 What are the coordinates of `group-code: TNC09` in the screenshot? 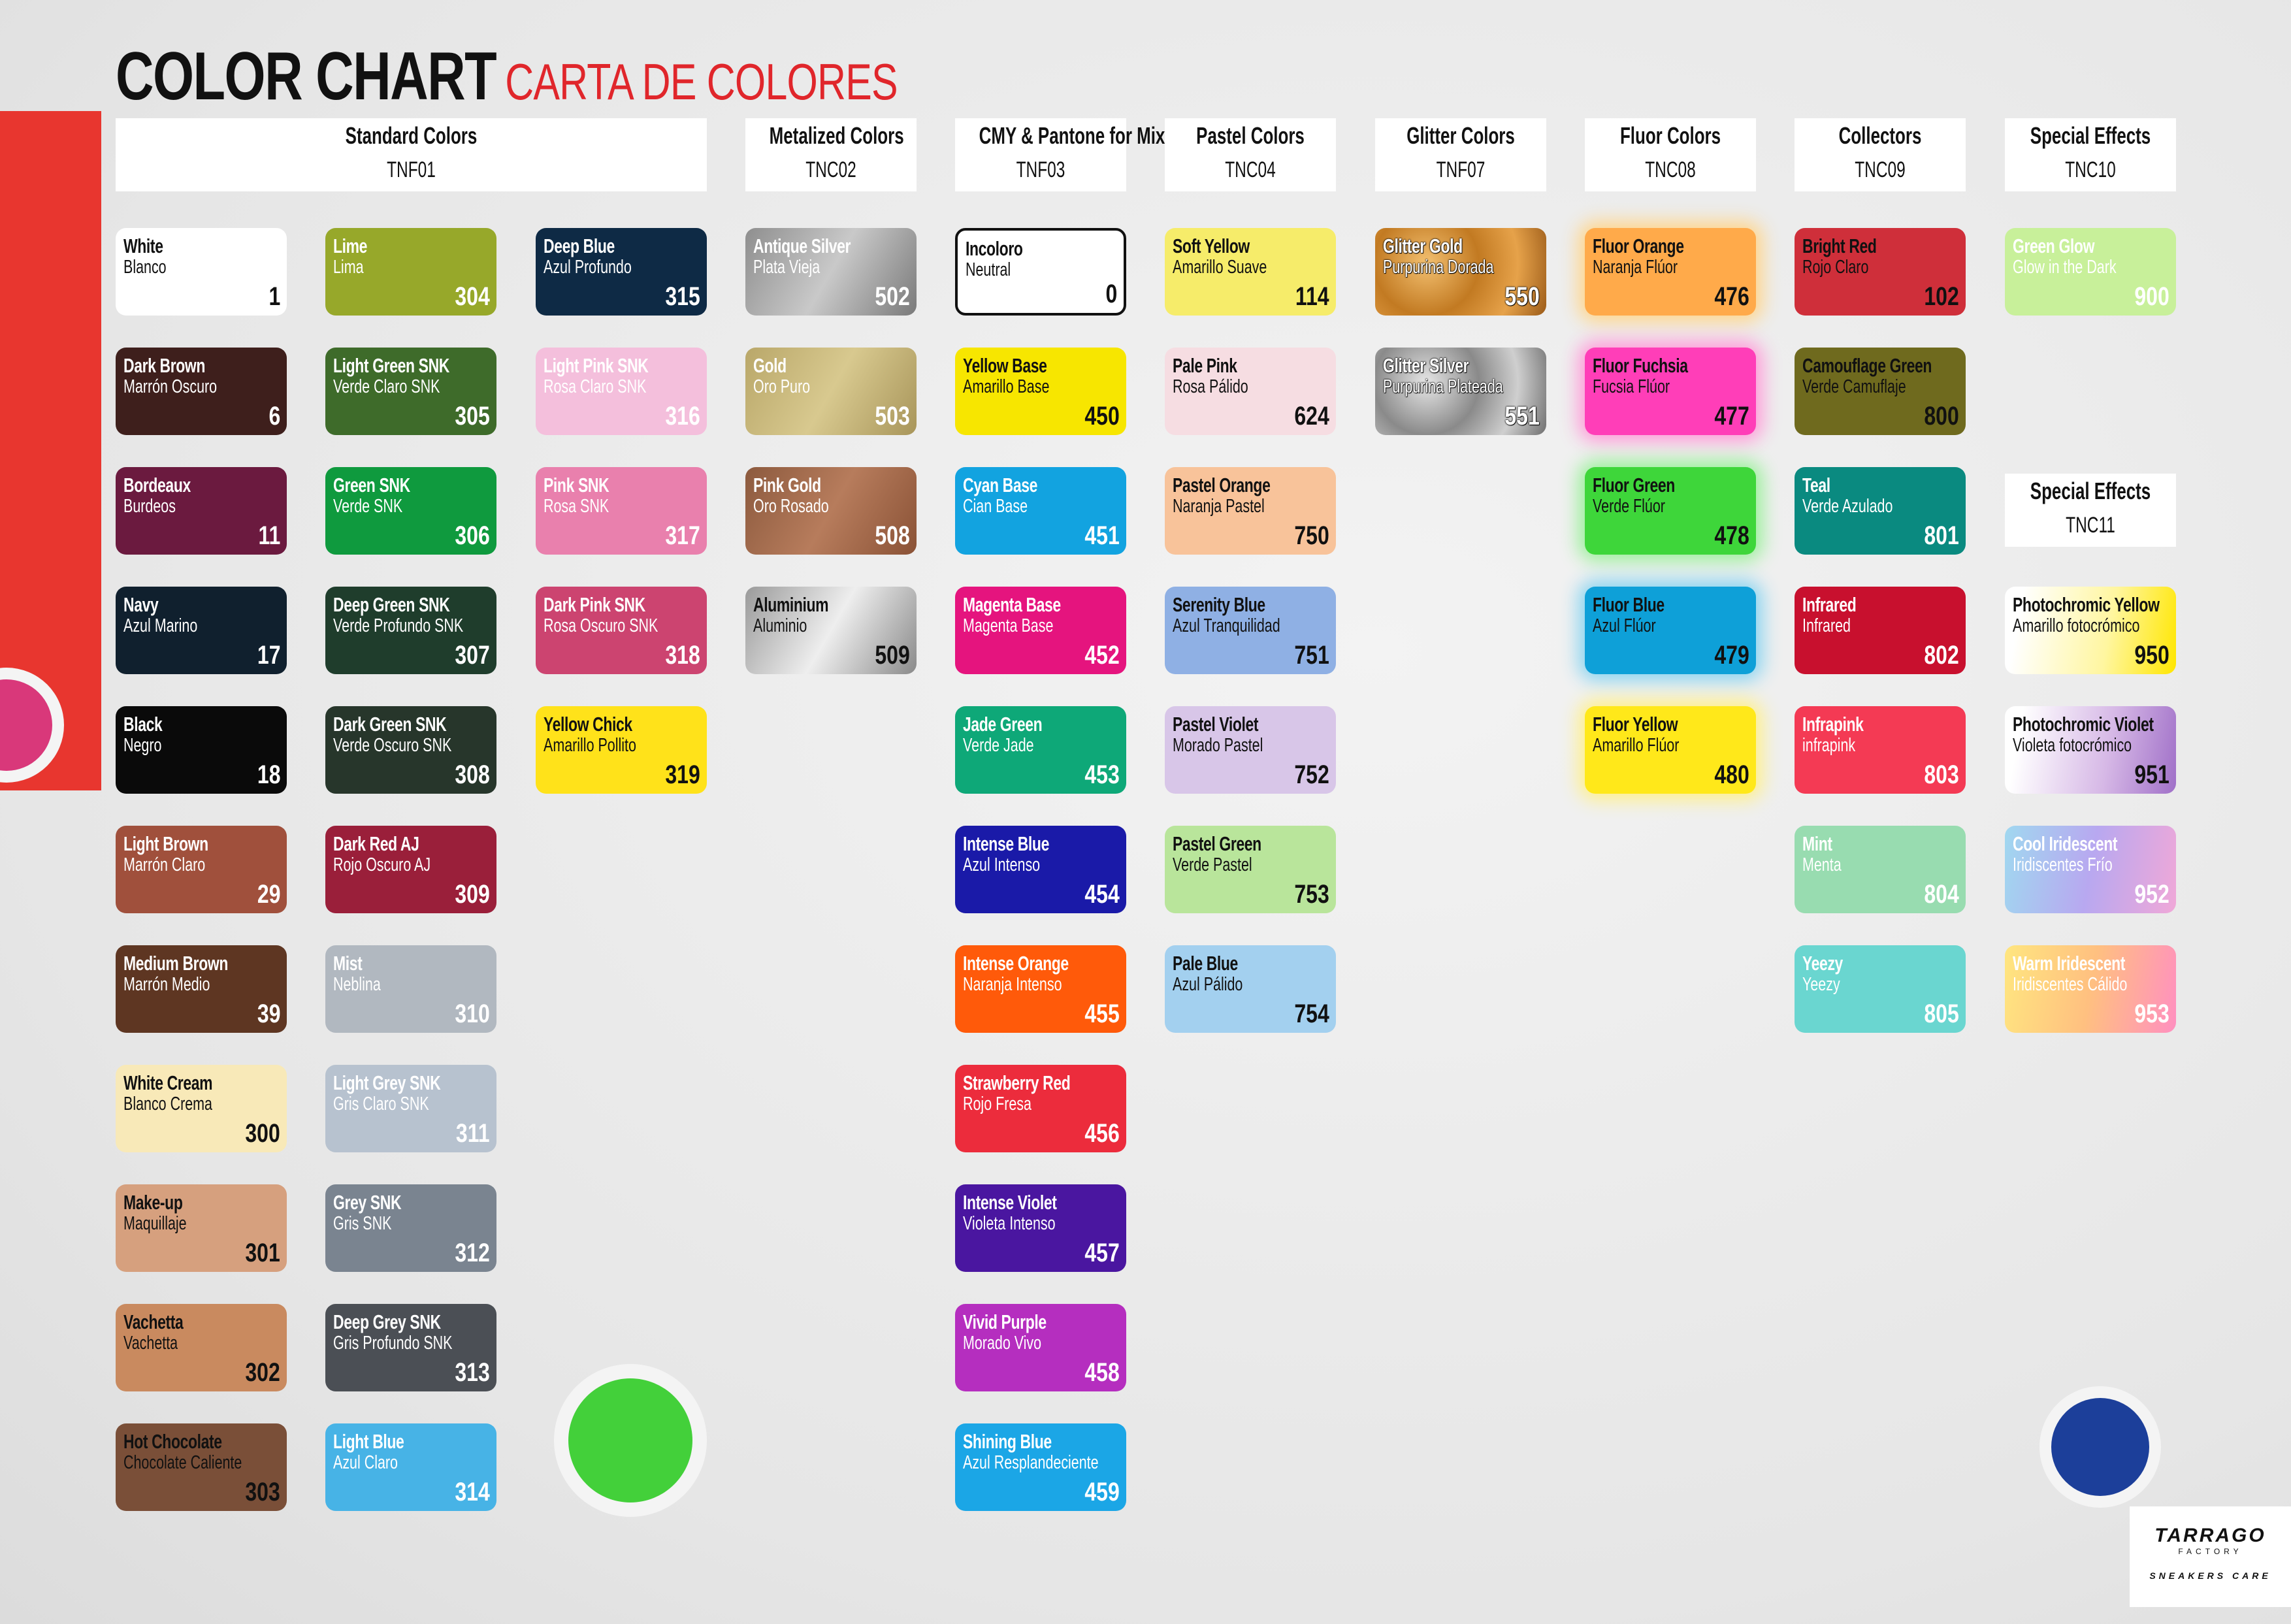 It's located at (1881, 169).